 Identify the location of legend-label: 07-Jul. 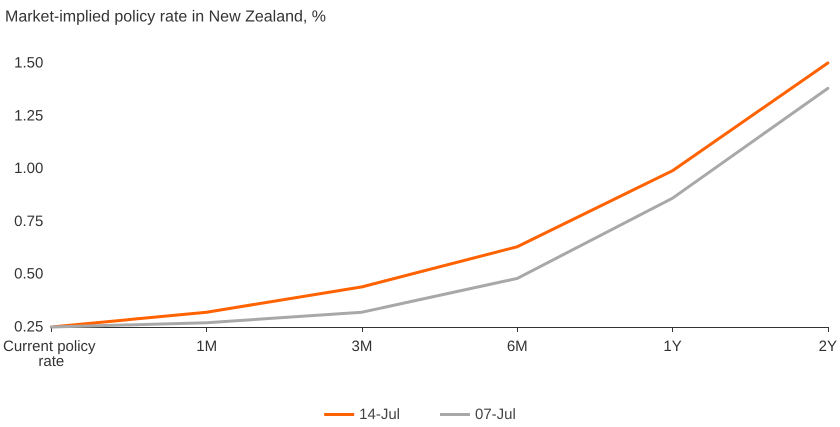
(495, 414).